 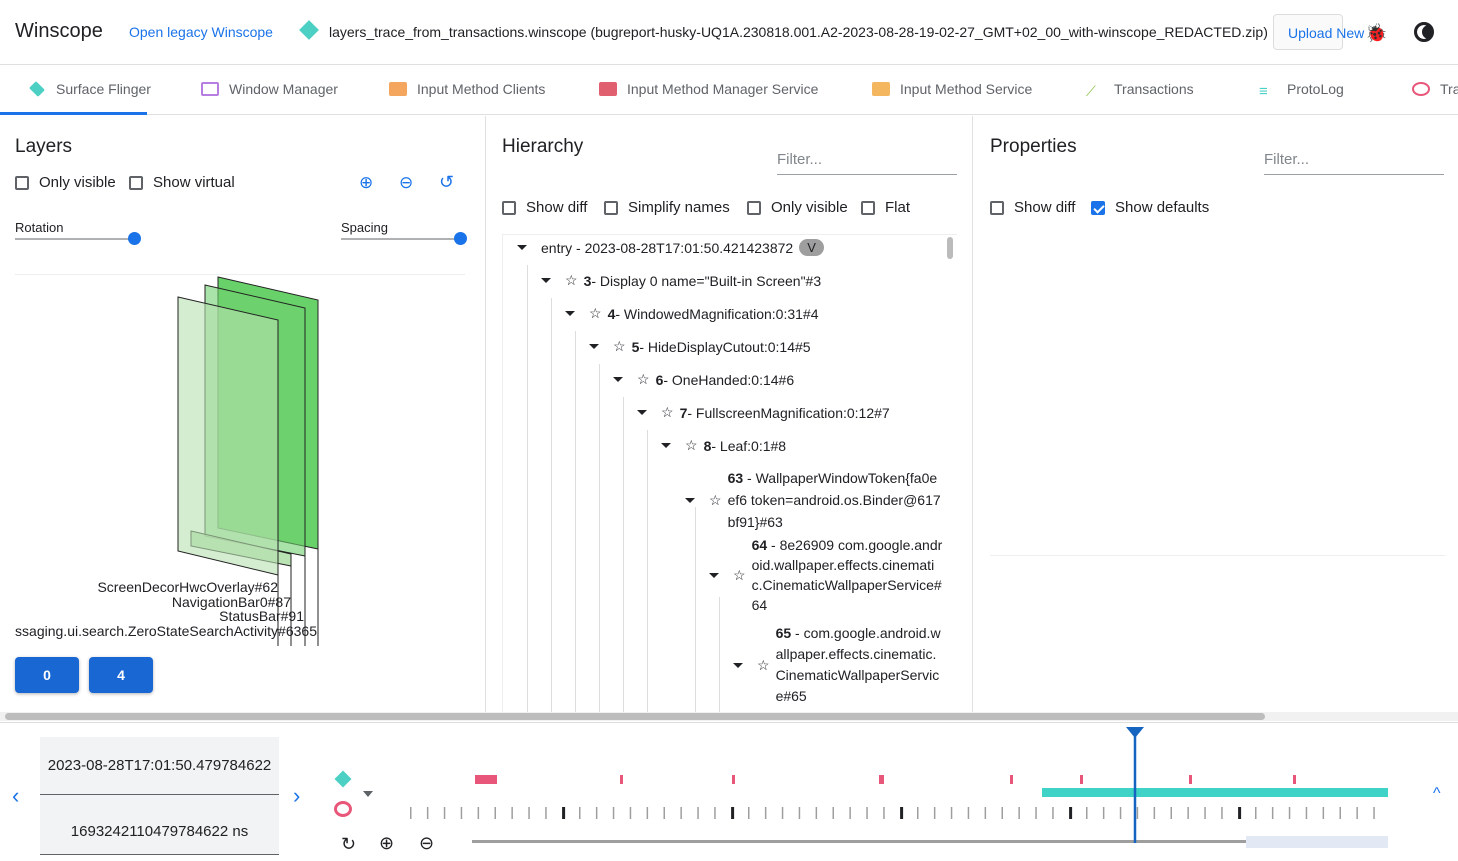 What do you see at coordinates (706, 280) in the screenshot?
I see `node-label: - Display 0 name="Built-in Screen"#3` at bounding box center [706, 280].